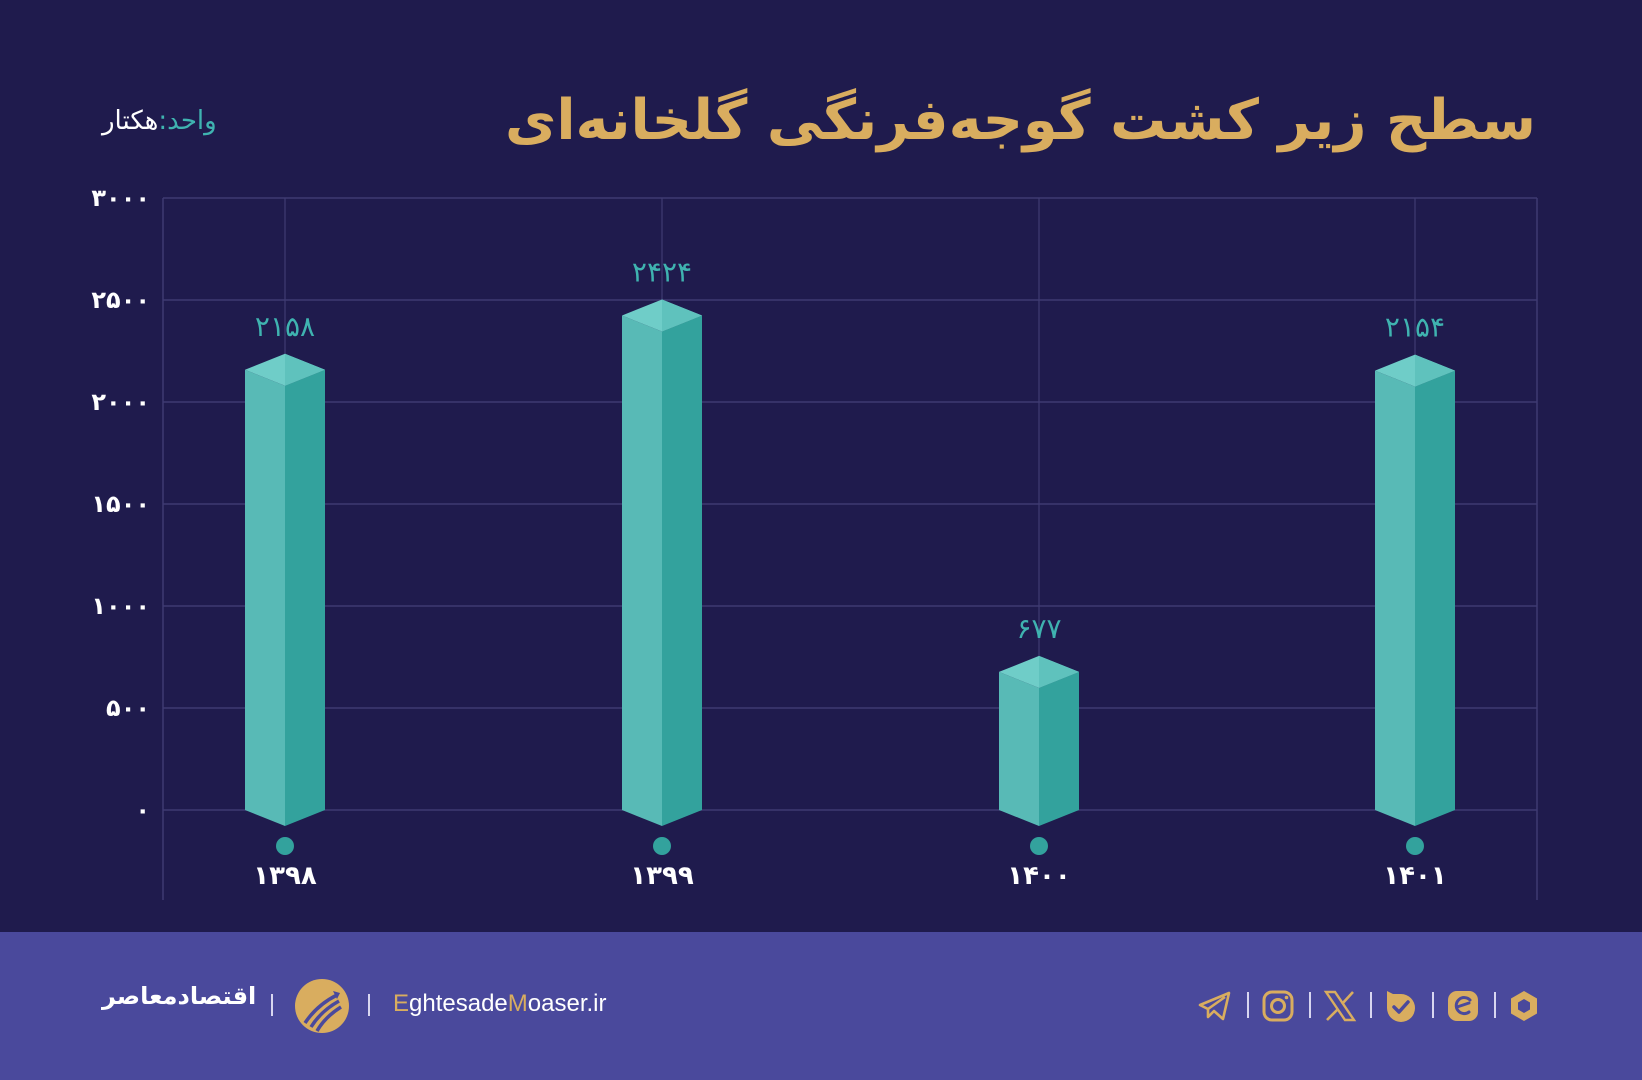 The image size is (1642, 1080). I want to click on unit-label: واحد:هکتار, so click(159, 121).